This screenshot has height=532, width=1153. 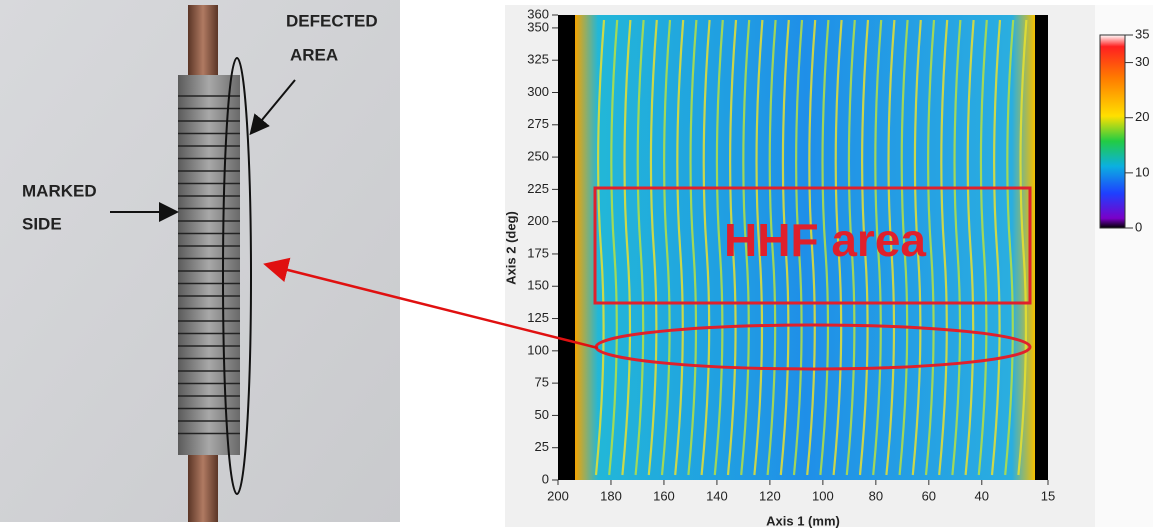 I want to click on label: AREA, so click(x=314, y=54).